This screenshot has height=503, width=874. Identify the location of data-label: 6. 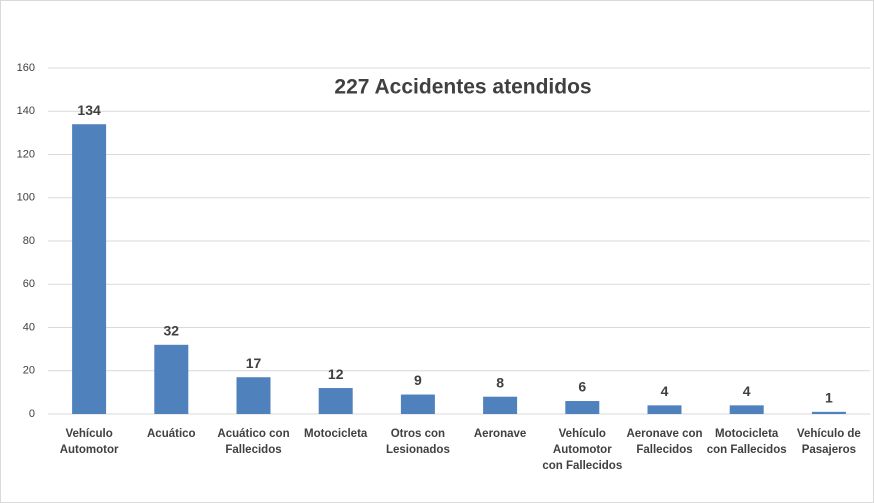
(582, 387).